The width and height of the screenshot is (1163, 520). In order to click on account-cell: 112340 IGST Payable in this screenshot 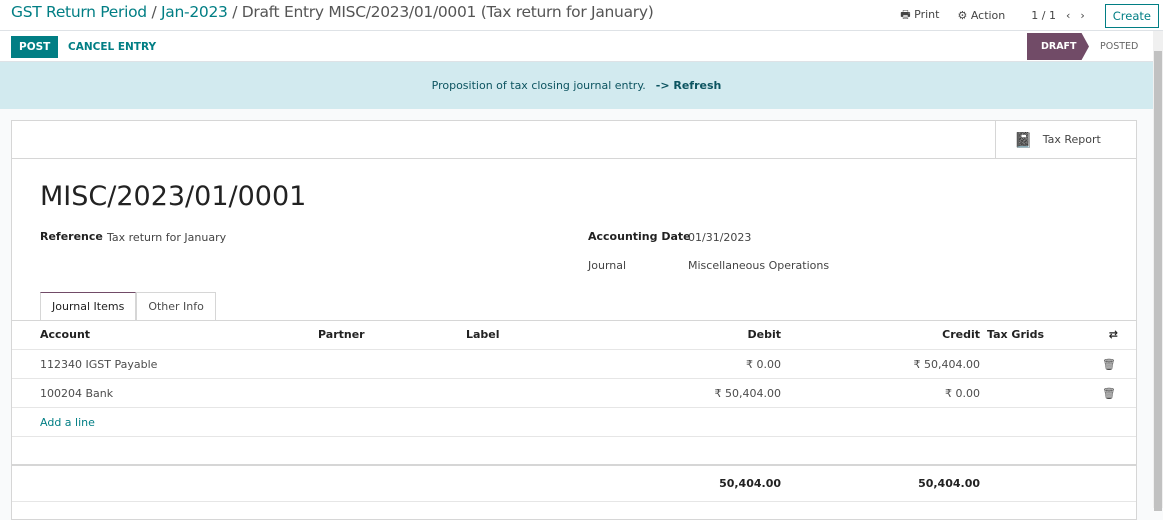, I will do `click(99, 364)`.